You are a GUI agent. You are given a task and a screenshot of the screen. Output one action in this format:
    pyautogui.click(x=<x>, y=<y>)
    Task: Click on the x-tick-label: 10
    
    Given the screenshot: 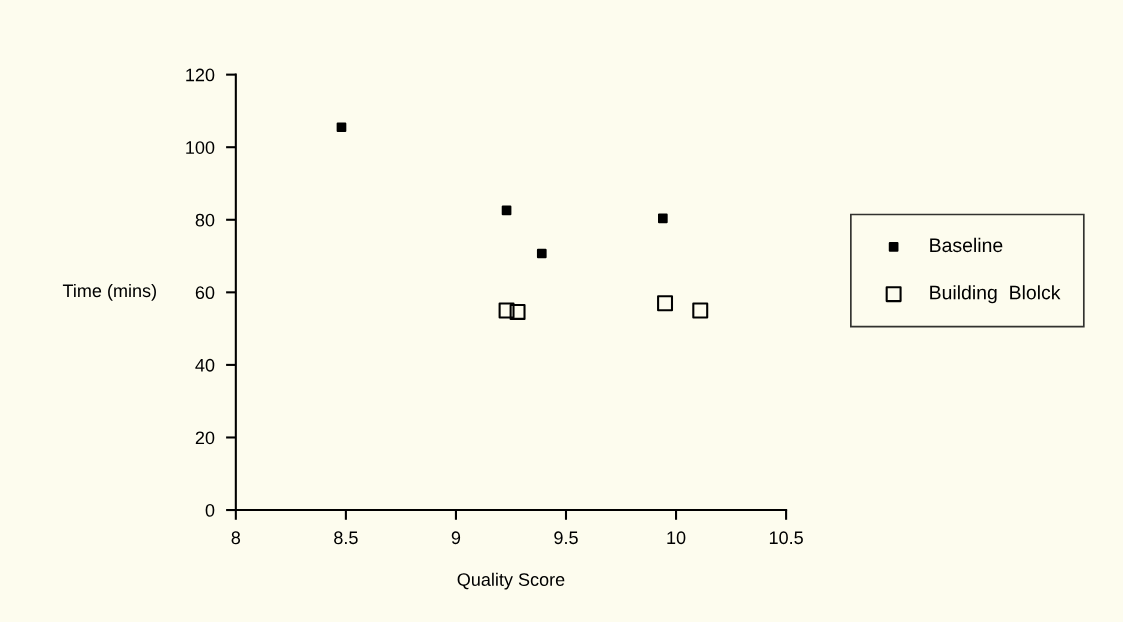 What is the action you would take?
    pyautogui.click(x=676, y=538)
    